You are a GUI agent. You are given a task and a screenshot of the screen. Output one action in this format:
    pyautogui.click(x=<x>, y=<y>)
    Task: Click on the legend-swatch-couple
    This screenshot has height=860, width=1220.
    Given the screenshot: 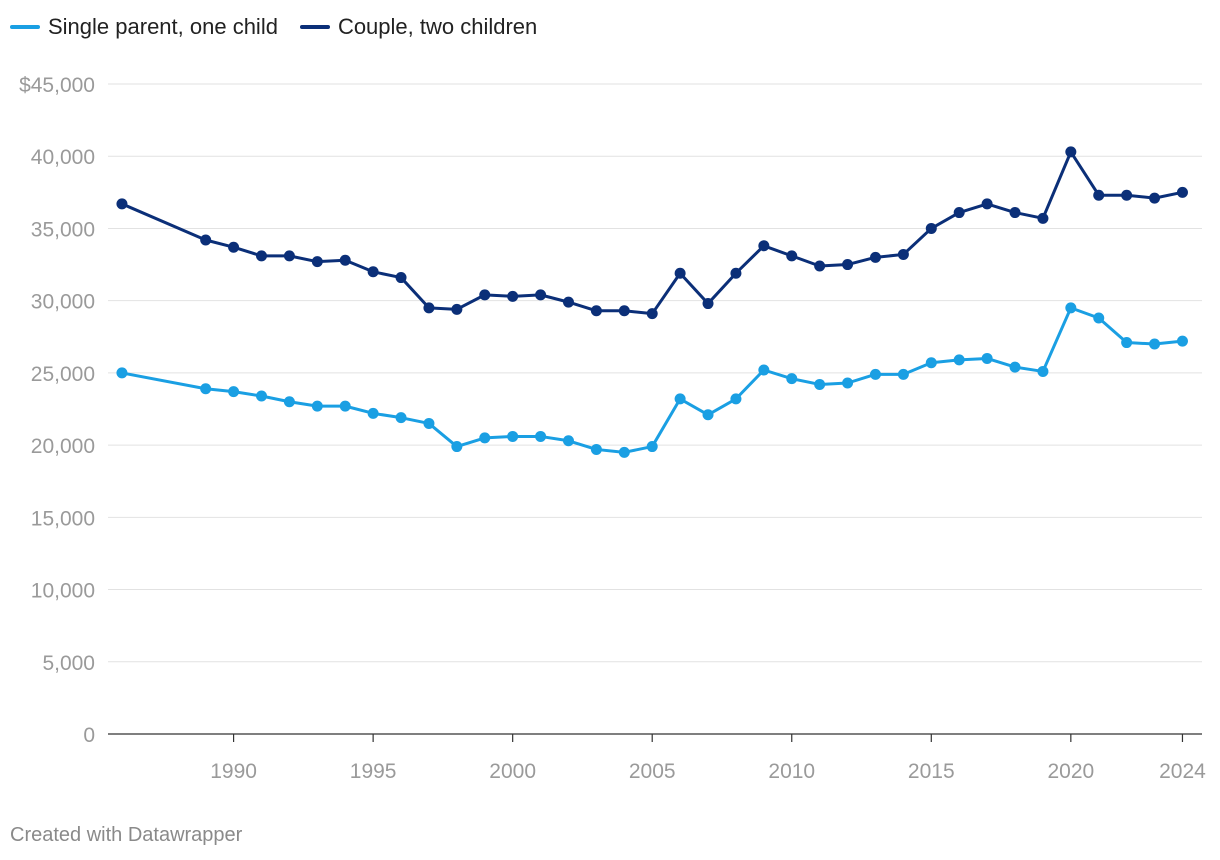 What is the action you would take?
    pyautogui.click(x=314, y=27)
    